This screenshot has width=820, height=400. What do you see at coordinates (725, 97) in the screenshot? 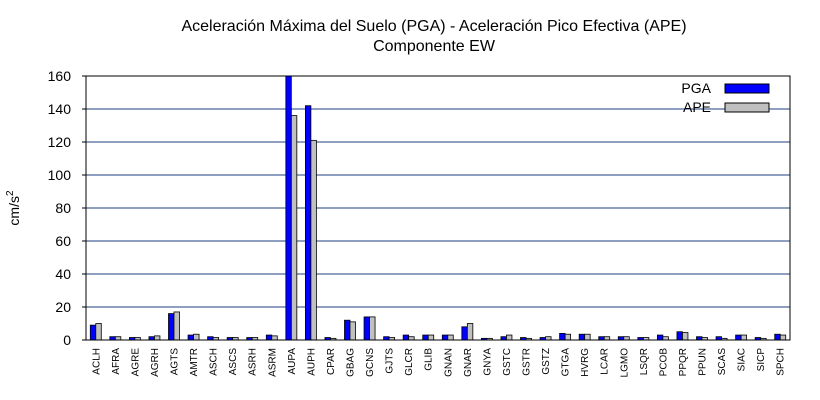
I see `legend: PGA APE` at bounding box center [725, 97].